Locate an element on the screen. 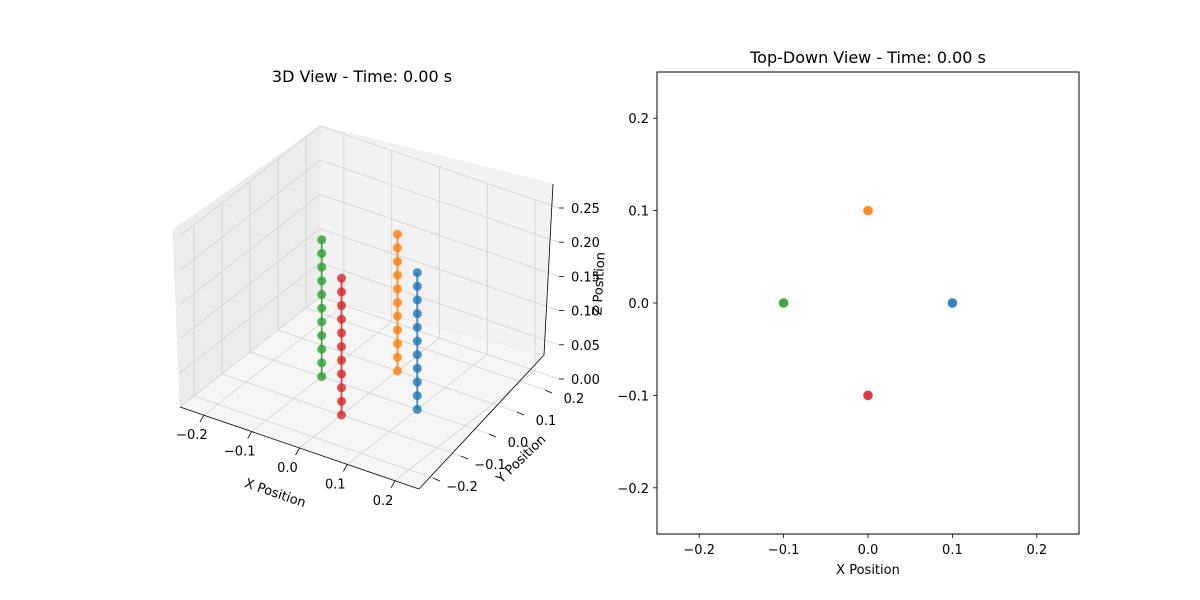  y-tick-label-2d: 0.2 is located at coordinates (638, 119).